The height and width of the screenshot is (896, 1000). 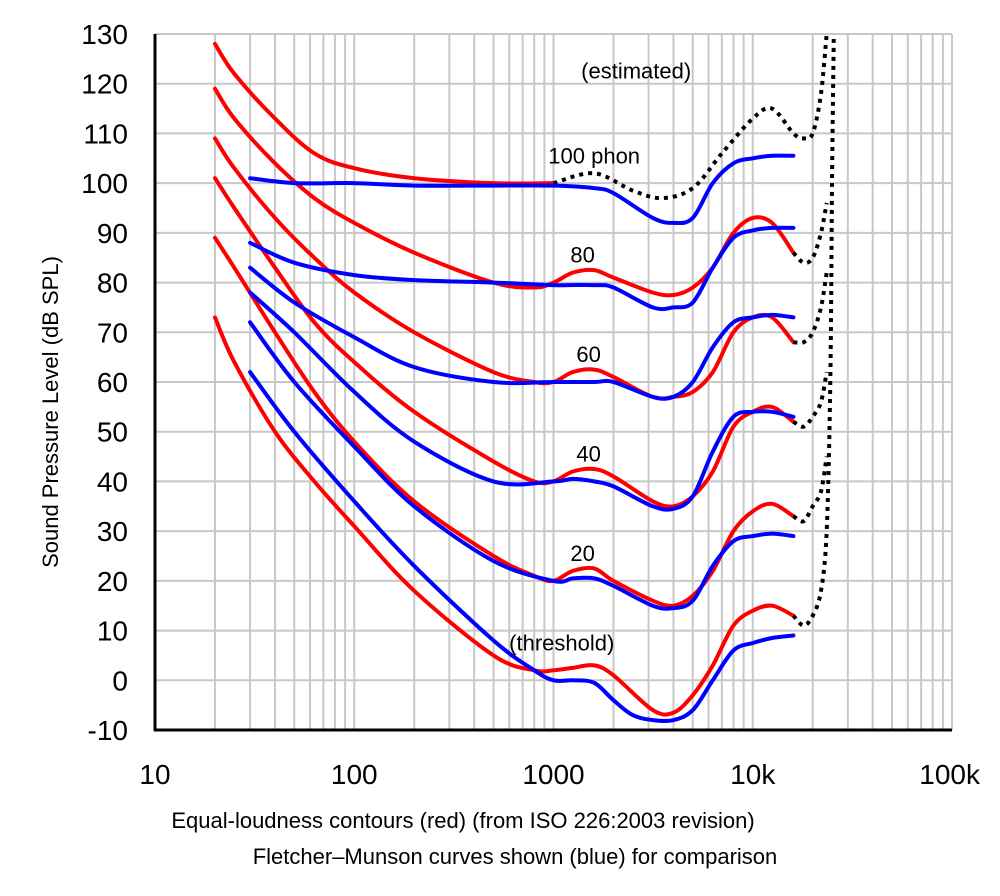 I want to click on annotation-label: 60, so click(x=588, y=354).